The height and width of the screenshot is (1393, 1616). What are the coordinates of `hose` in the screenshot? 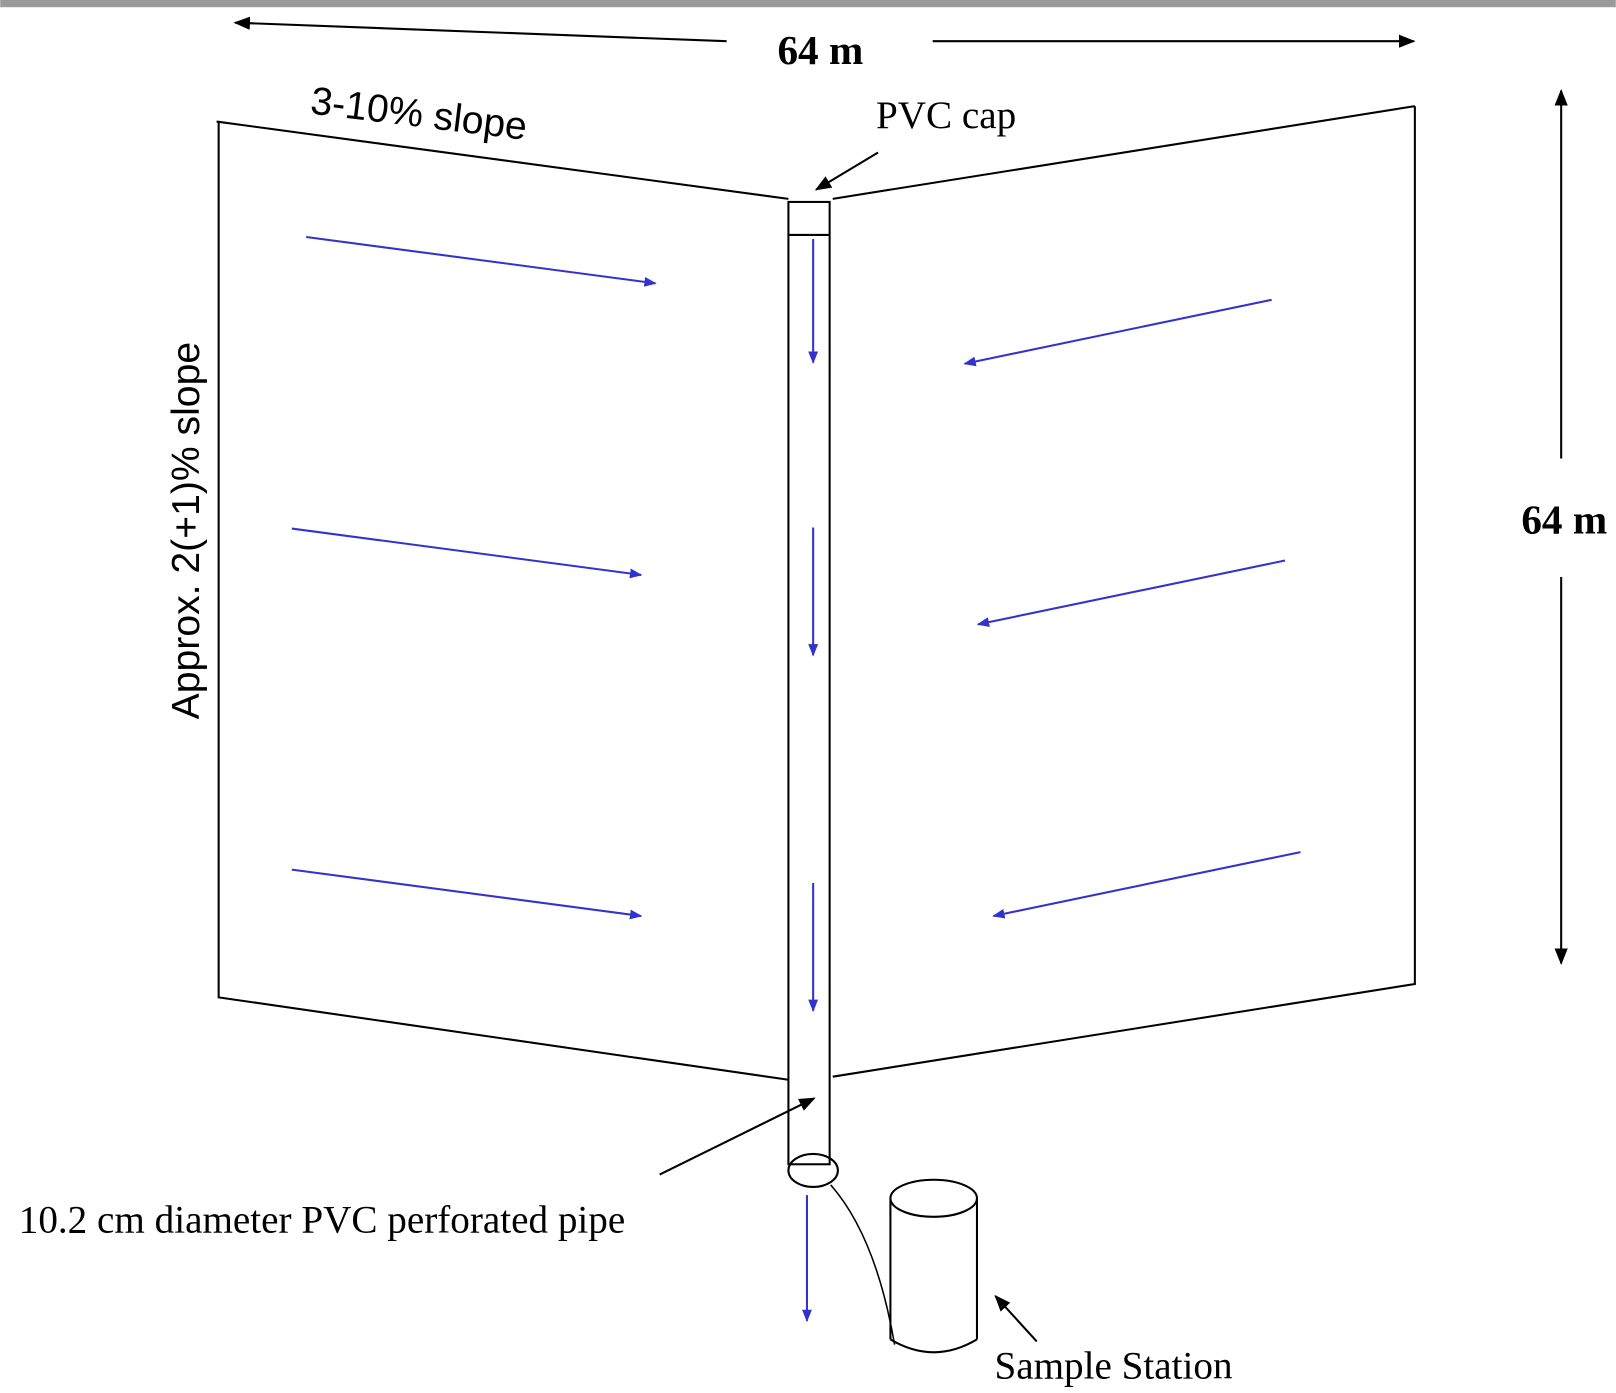 It's located at (863, 1264).